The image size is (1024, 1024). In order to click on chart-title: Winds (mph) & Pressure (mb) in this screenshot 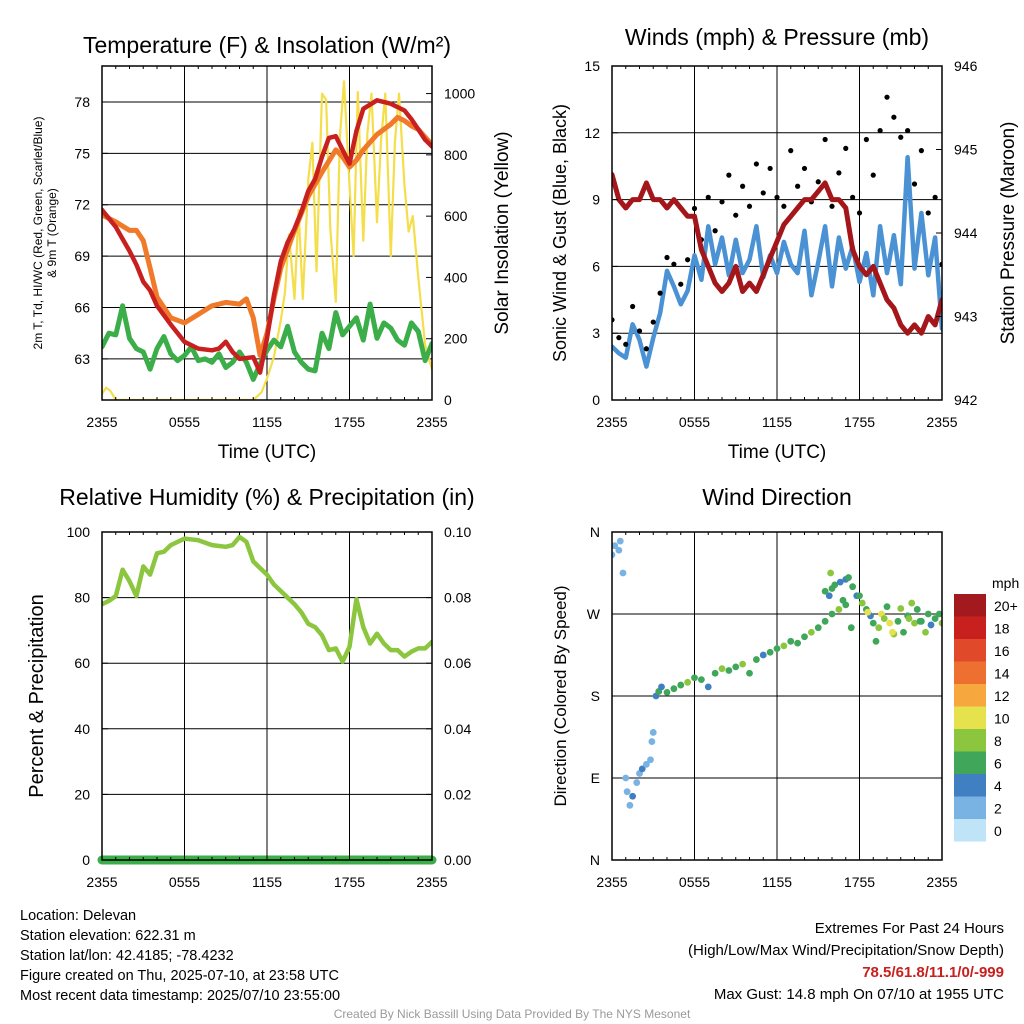, I will do `click(777, 37)`.